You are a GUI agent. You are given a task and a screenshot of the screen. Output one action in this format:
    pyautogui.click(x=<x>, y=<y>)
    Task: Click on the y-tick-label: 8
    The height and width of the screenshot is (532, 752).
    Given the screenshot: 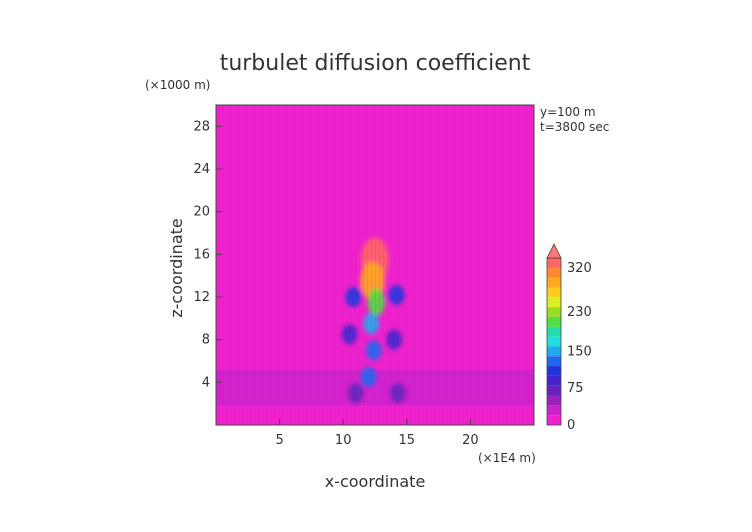 What is the action you would take?
    pyautogui.click(x=206, y=340)
    